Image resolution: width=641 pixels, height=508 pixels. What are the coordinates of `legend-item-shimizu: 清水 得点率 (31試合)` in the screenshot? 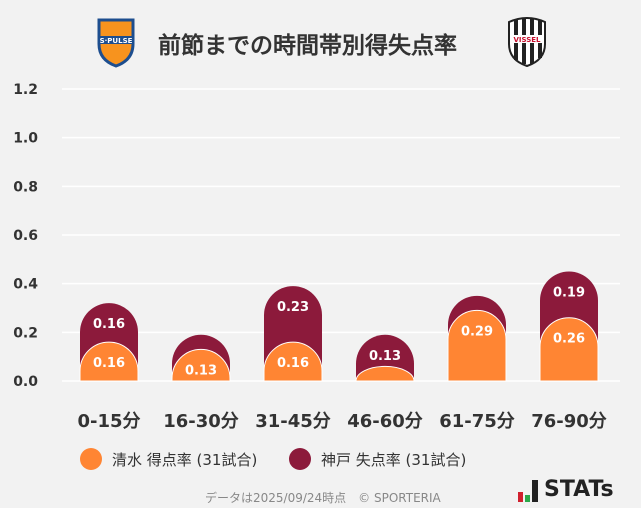 It's located at (168, 459).